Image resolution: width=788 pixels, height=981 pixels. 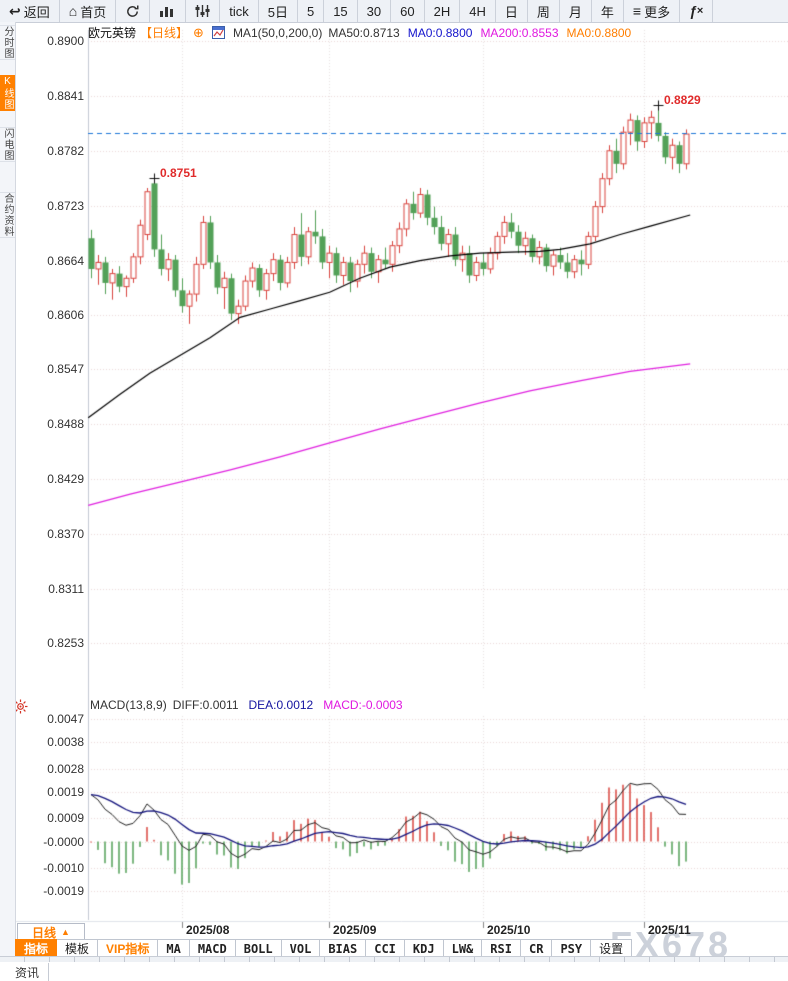 What do you see at coordinates (599, 32) in the screenshot?
I see `ma0-orange-value: MA0:0.8800` at bounding box center [599, 32].